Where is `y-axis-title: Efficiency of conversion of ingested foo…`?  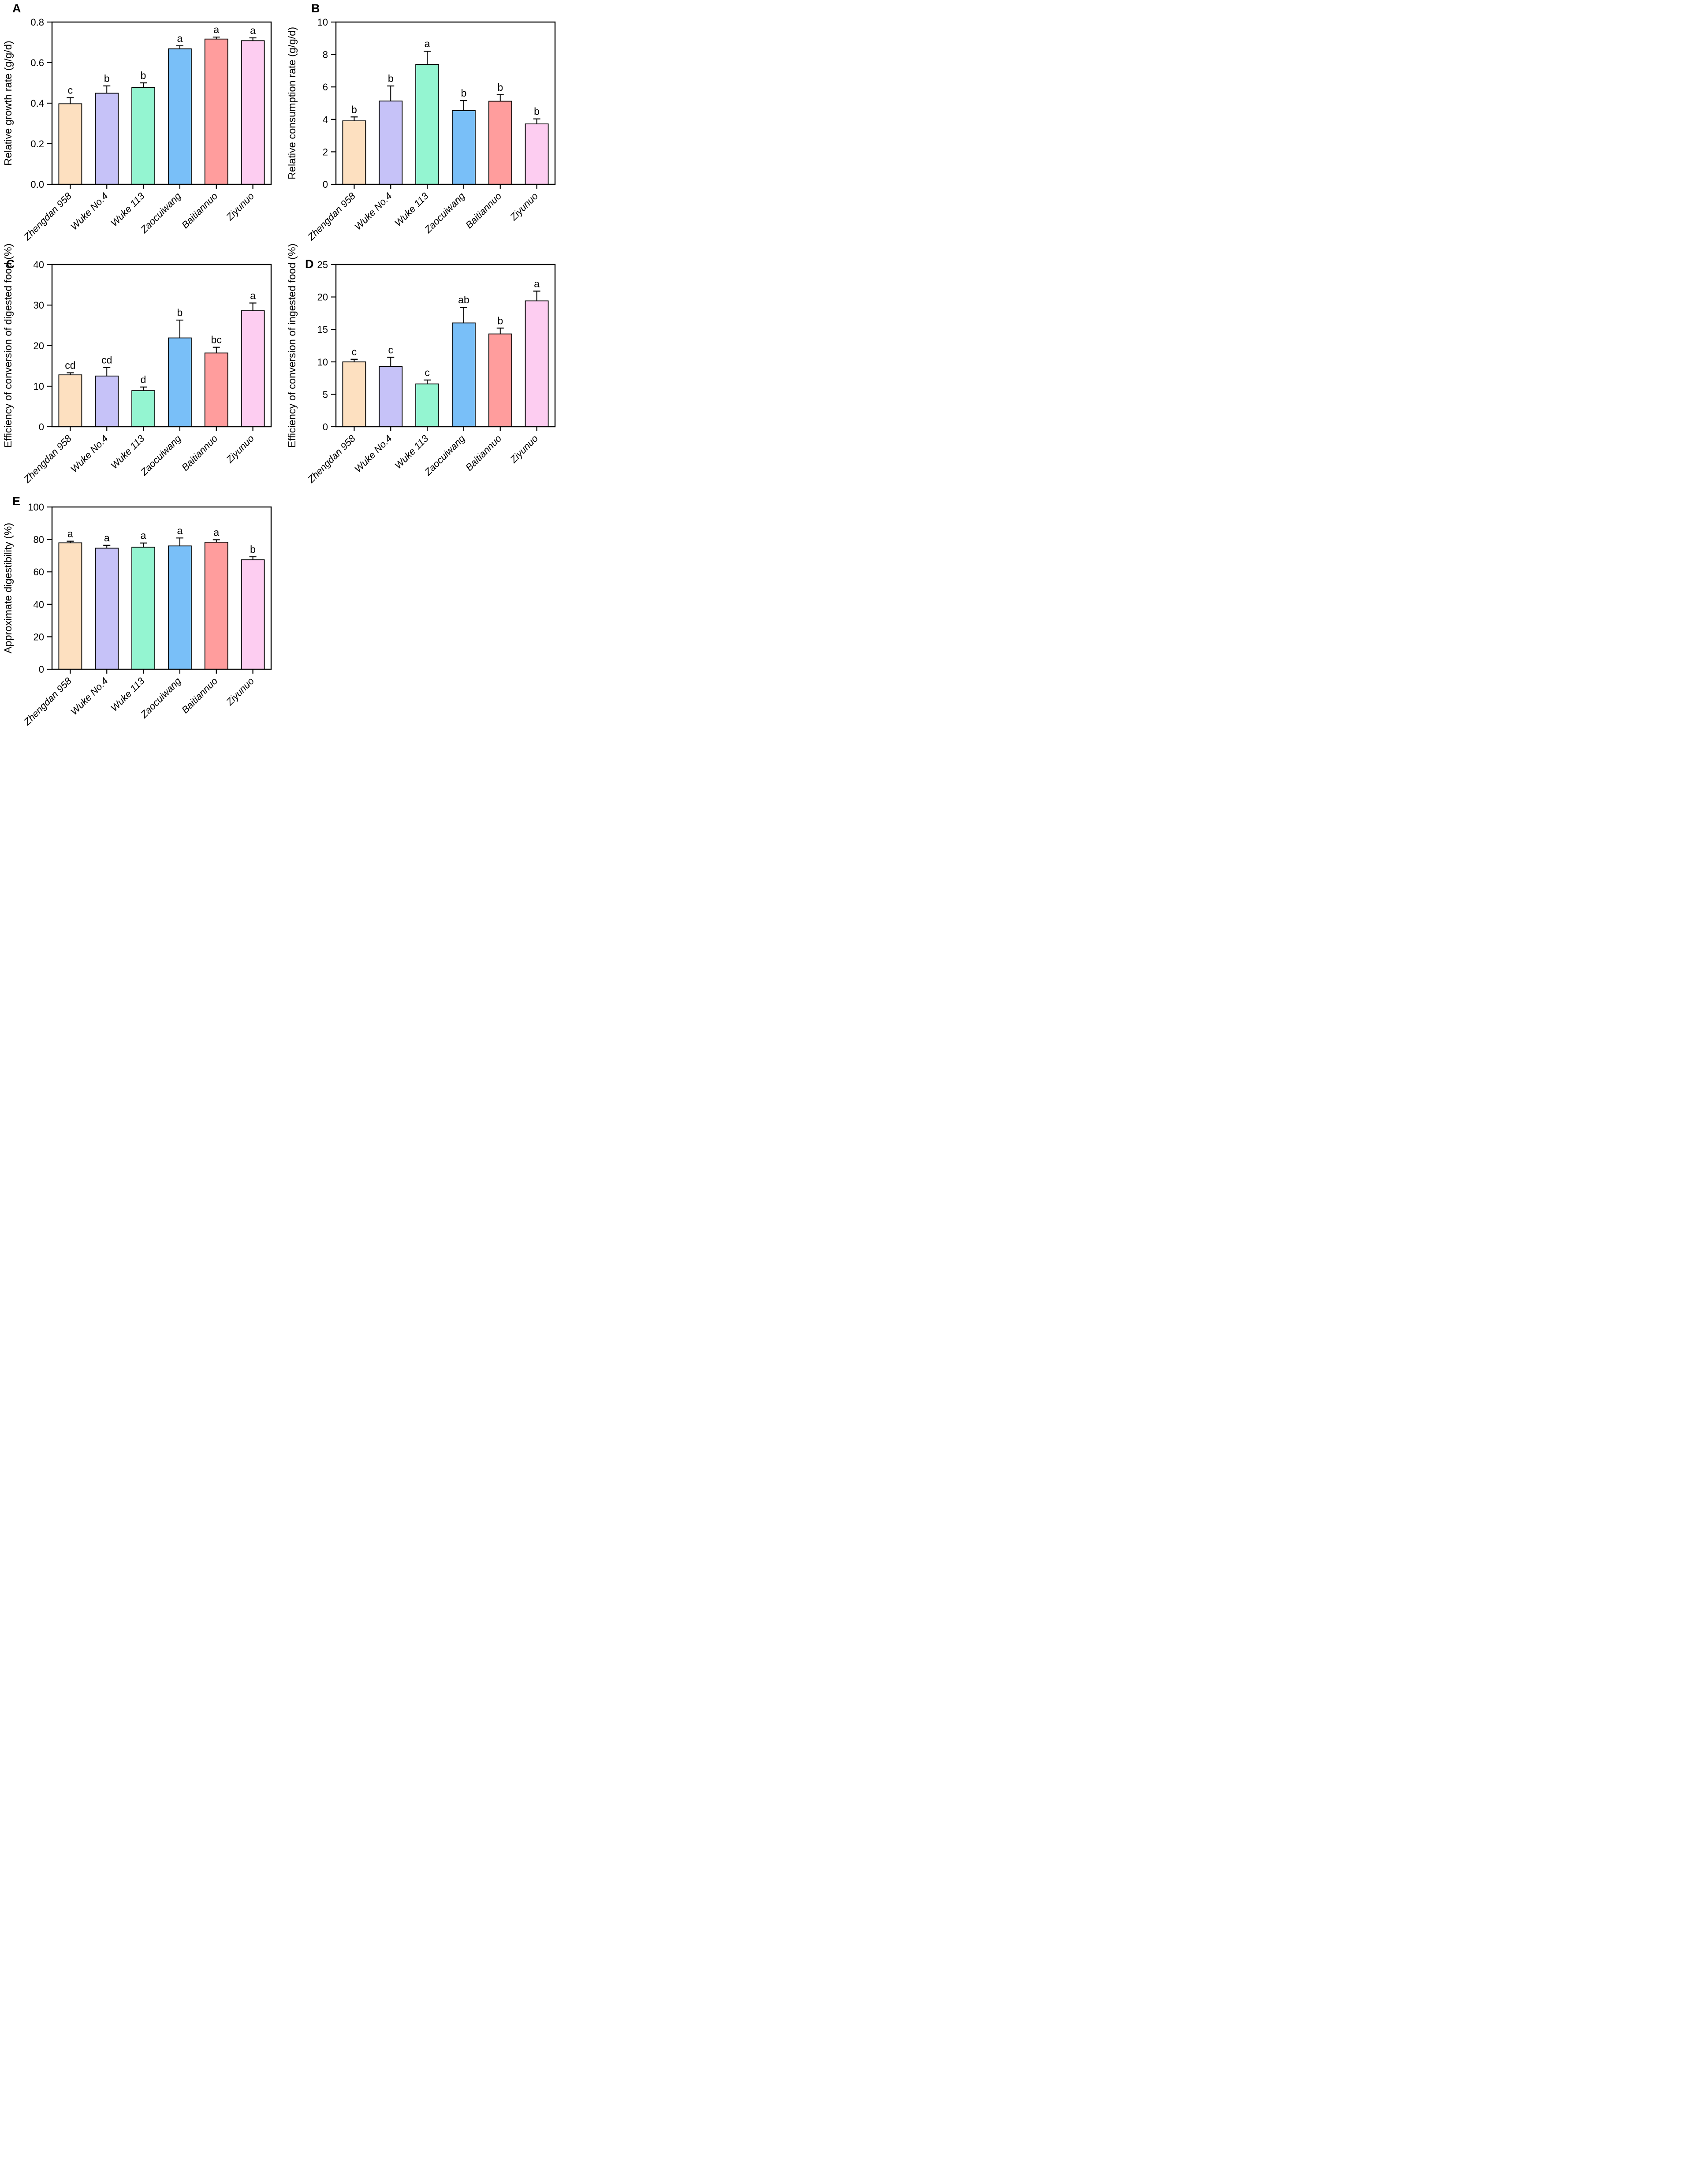
y-axis-title: Efficiency of conversion of ingested foo… is located at coordinates (292, 345).